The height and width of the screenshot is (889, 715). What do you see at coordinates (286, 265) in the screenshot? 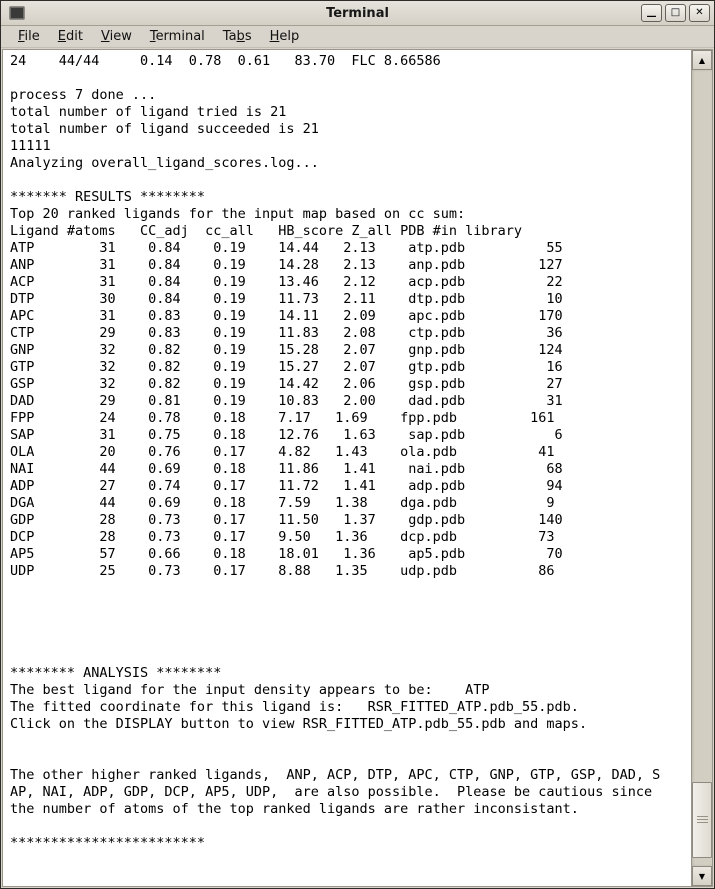
I see `terminal-line: ANP 31 0.84 0.19 14.28 2.13 anp.pdb 127` at bounding box center [286, 265].